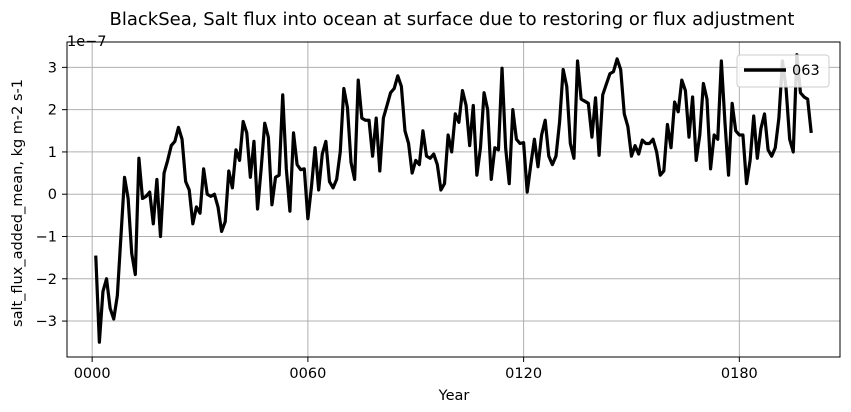  What do you see at coordinates (52, 153) in the screenshot?
I see `y-tick-label: 1` at bounding box center [52, 153].